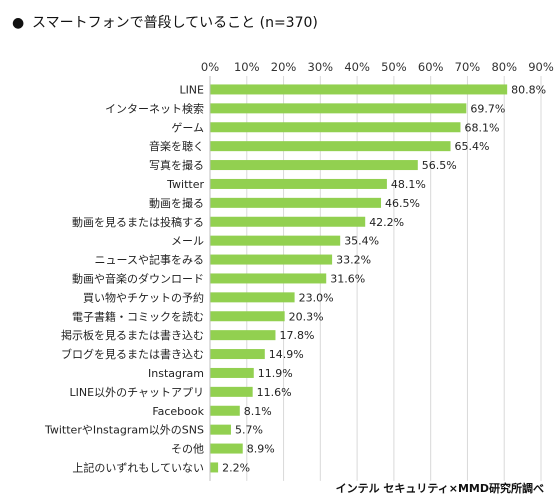 This screenshot has height=498, width=559. What do you see at coordinates (261, 449) in the screenshot?
I see `value-label: 8.9%` at bounding box center [261, 449].